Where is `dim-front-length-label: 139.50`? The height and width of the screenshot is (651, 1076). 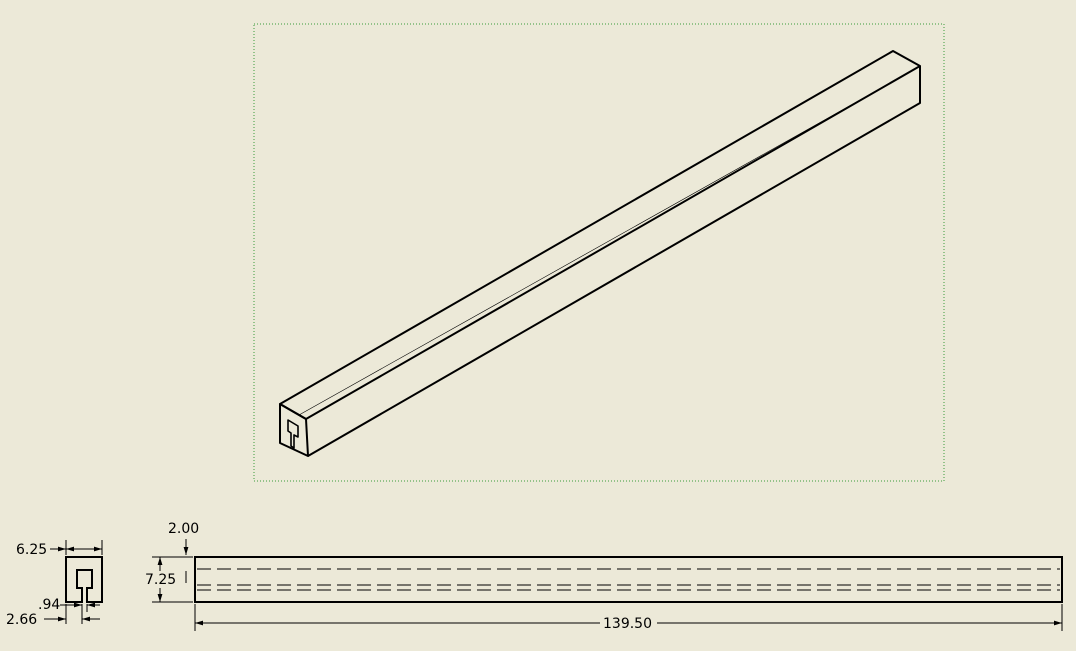
dim-front-length-label: 139.50 is located at coordinates (627, 624).